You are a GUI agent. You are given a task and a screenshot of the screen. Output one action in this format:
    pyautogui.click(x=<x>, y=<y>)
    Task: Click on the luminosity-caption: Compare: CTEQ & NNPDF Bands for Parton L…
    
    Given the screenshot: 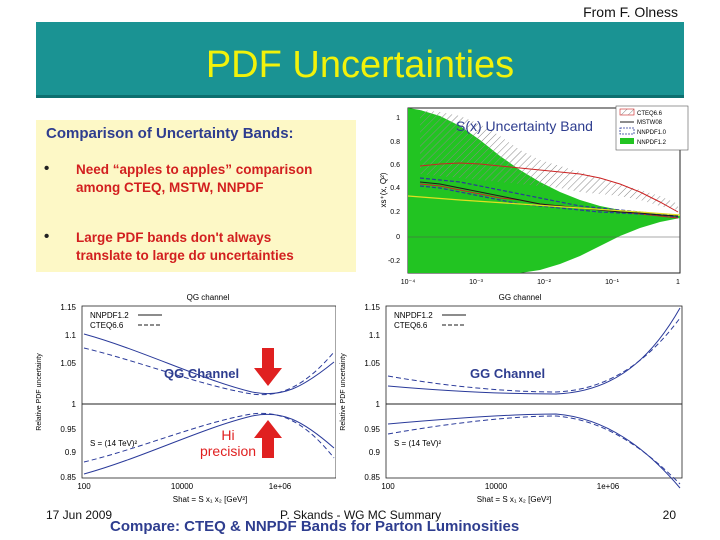 What is the action you would take?
    pyautogui.click(x=315, y=526)
    